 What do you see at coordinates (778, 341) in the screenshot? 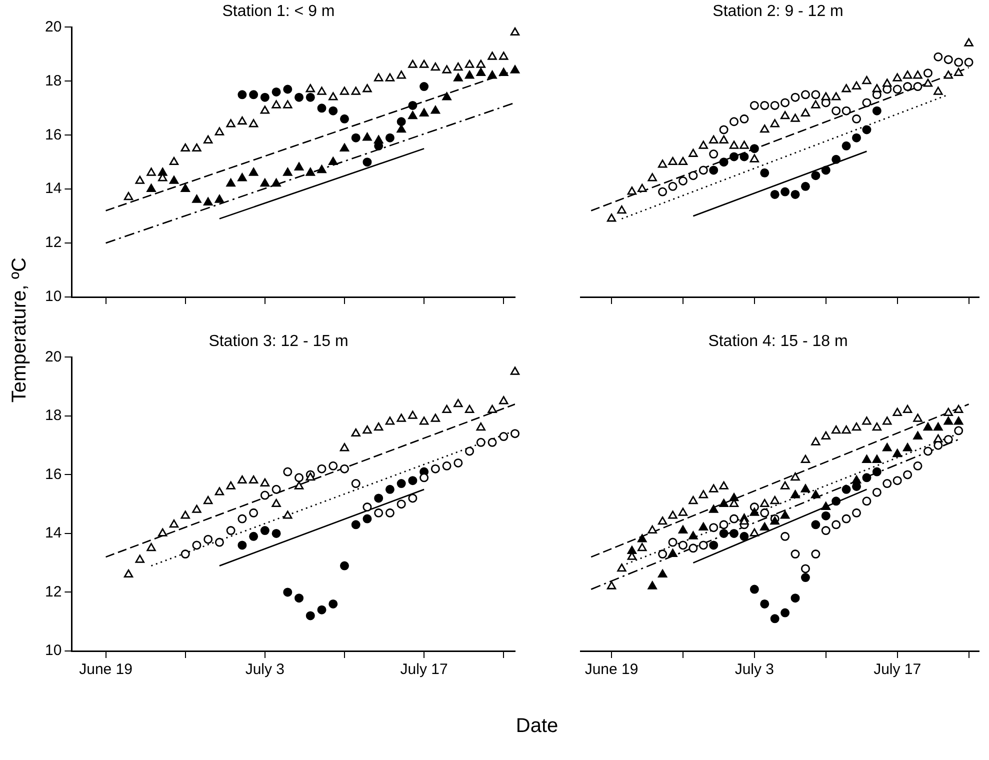
I see `chart-title: Station 4: 15 - 18 m` at bounding box center [778, 341].